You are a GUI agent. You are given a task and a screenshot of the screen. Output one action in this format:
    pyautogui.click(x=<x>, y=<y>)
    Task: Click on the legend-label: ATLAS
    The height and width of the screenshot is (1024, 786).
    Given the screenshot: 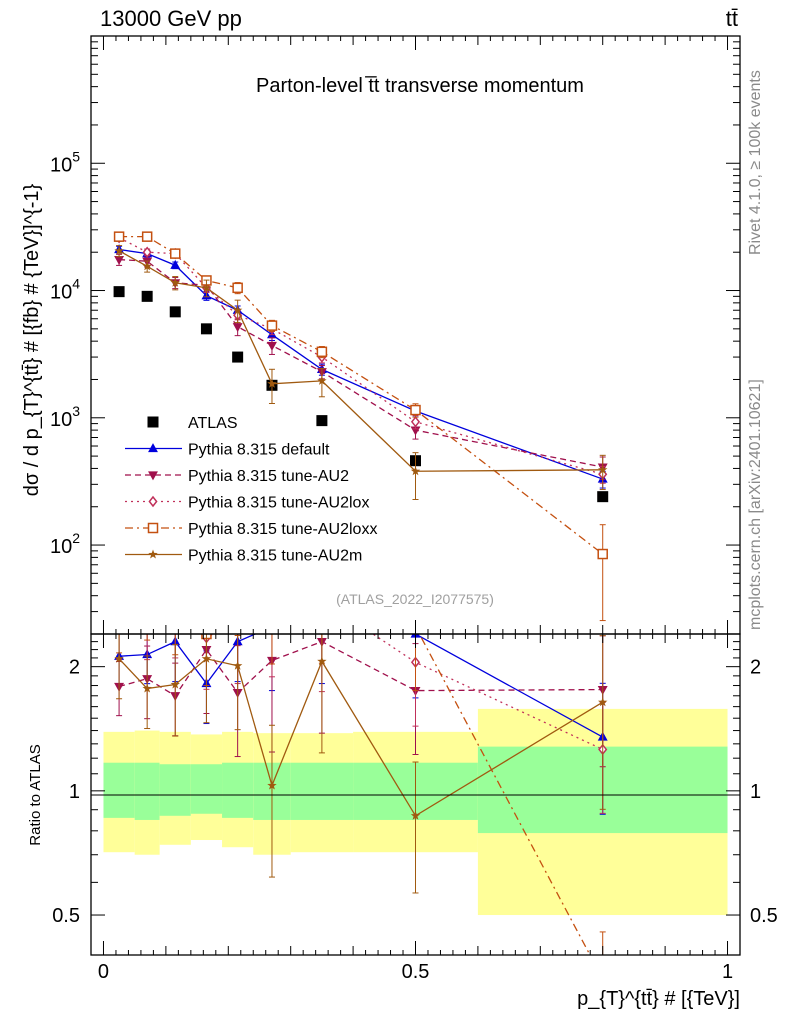 What is the action you would take?
    pyautogui.click(x=213, y=423)
    